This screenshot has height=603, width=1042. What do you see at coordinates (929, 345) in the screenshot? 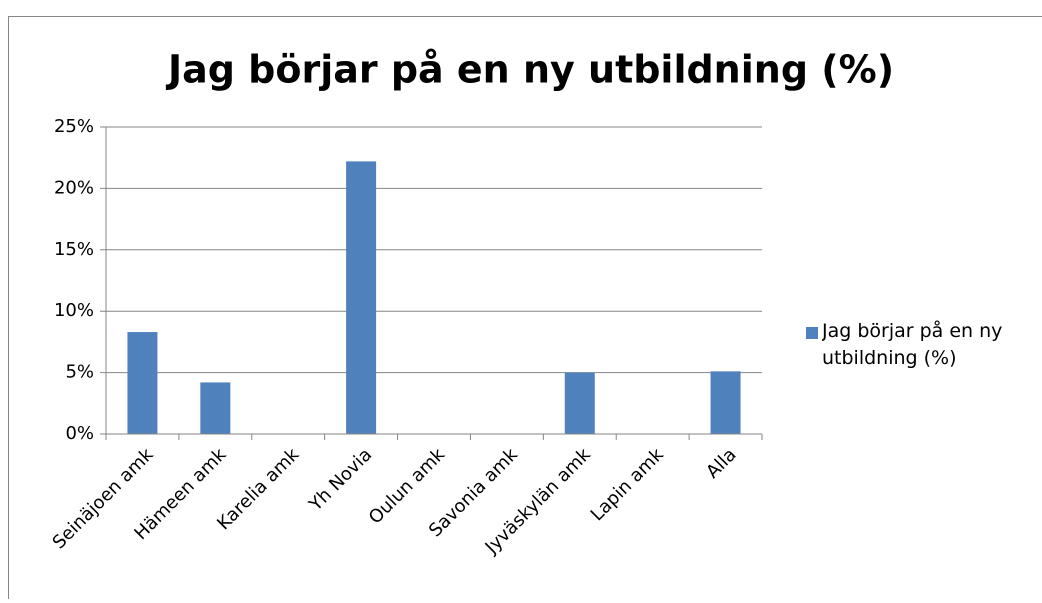
I see `legend-label: Jag börjar på en ny utbildning (%)` at bounding box center [929, 345].